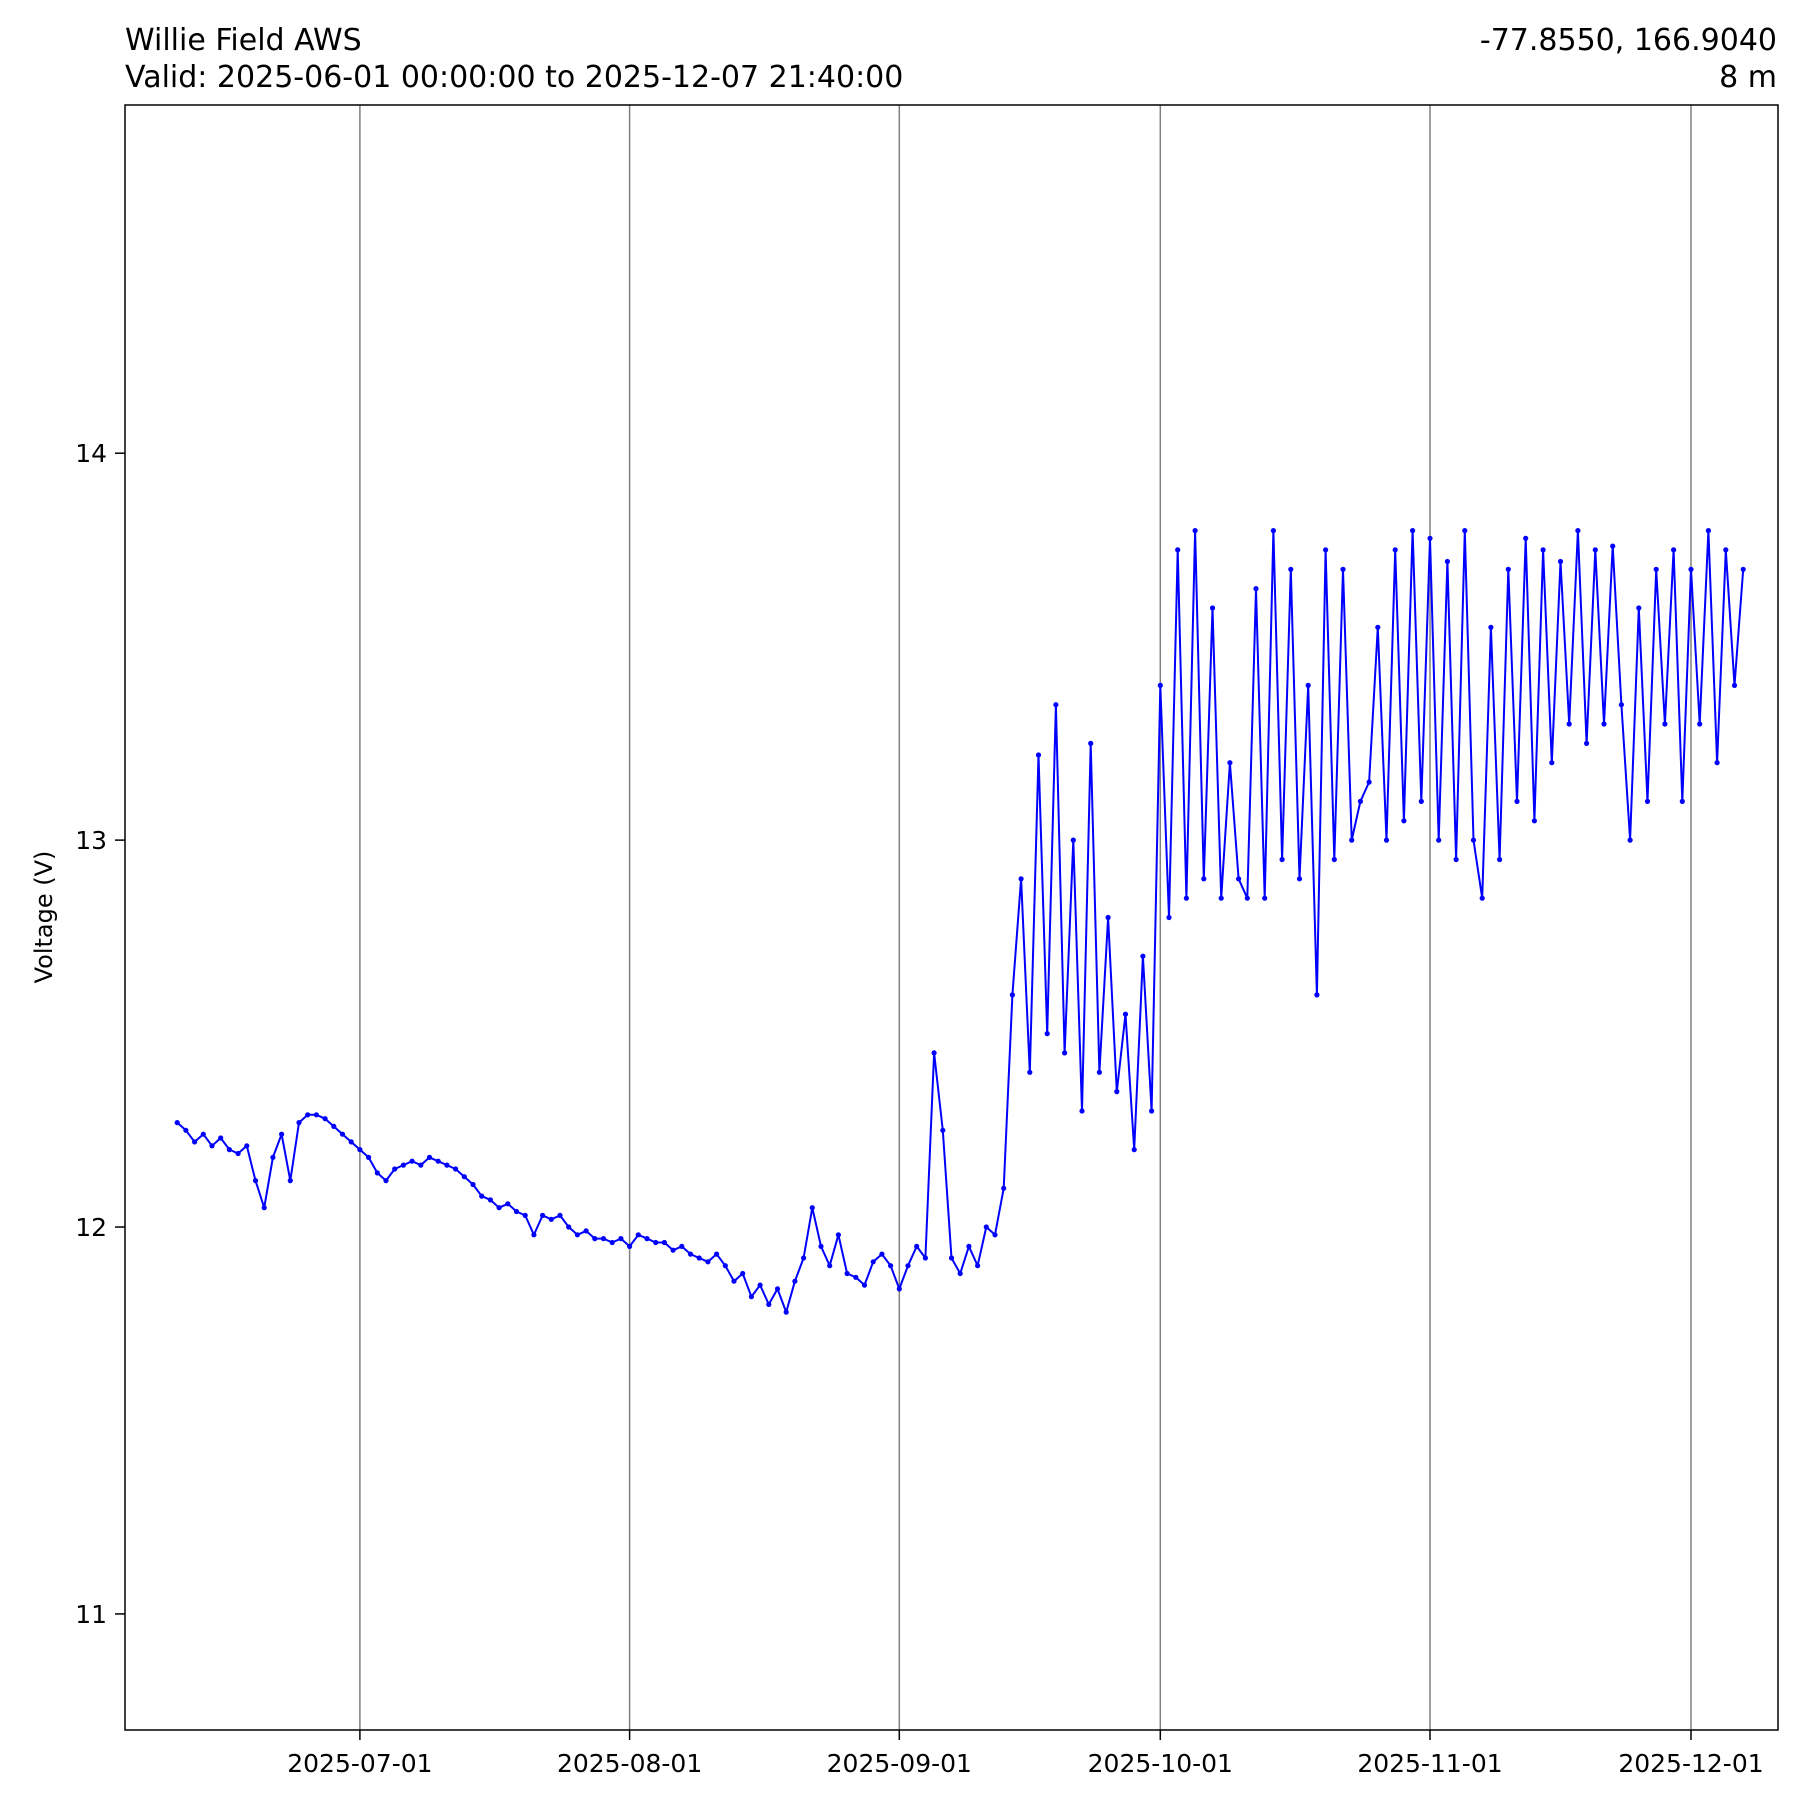 Image resolution: width=1800 pixels, height=1800 pixels. What do you see at coordinates (44, 917) in the screenshot?
I see `y-axis-title: Voltage (V)` at bounding box center [44, 917].